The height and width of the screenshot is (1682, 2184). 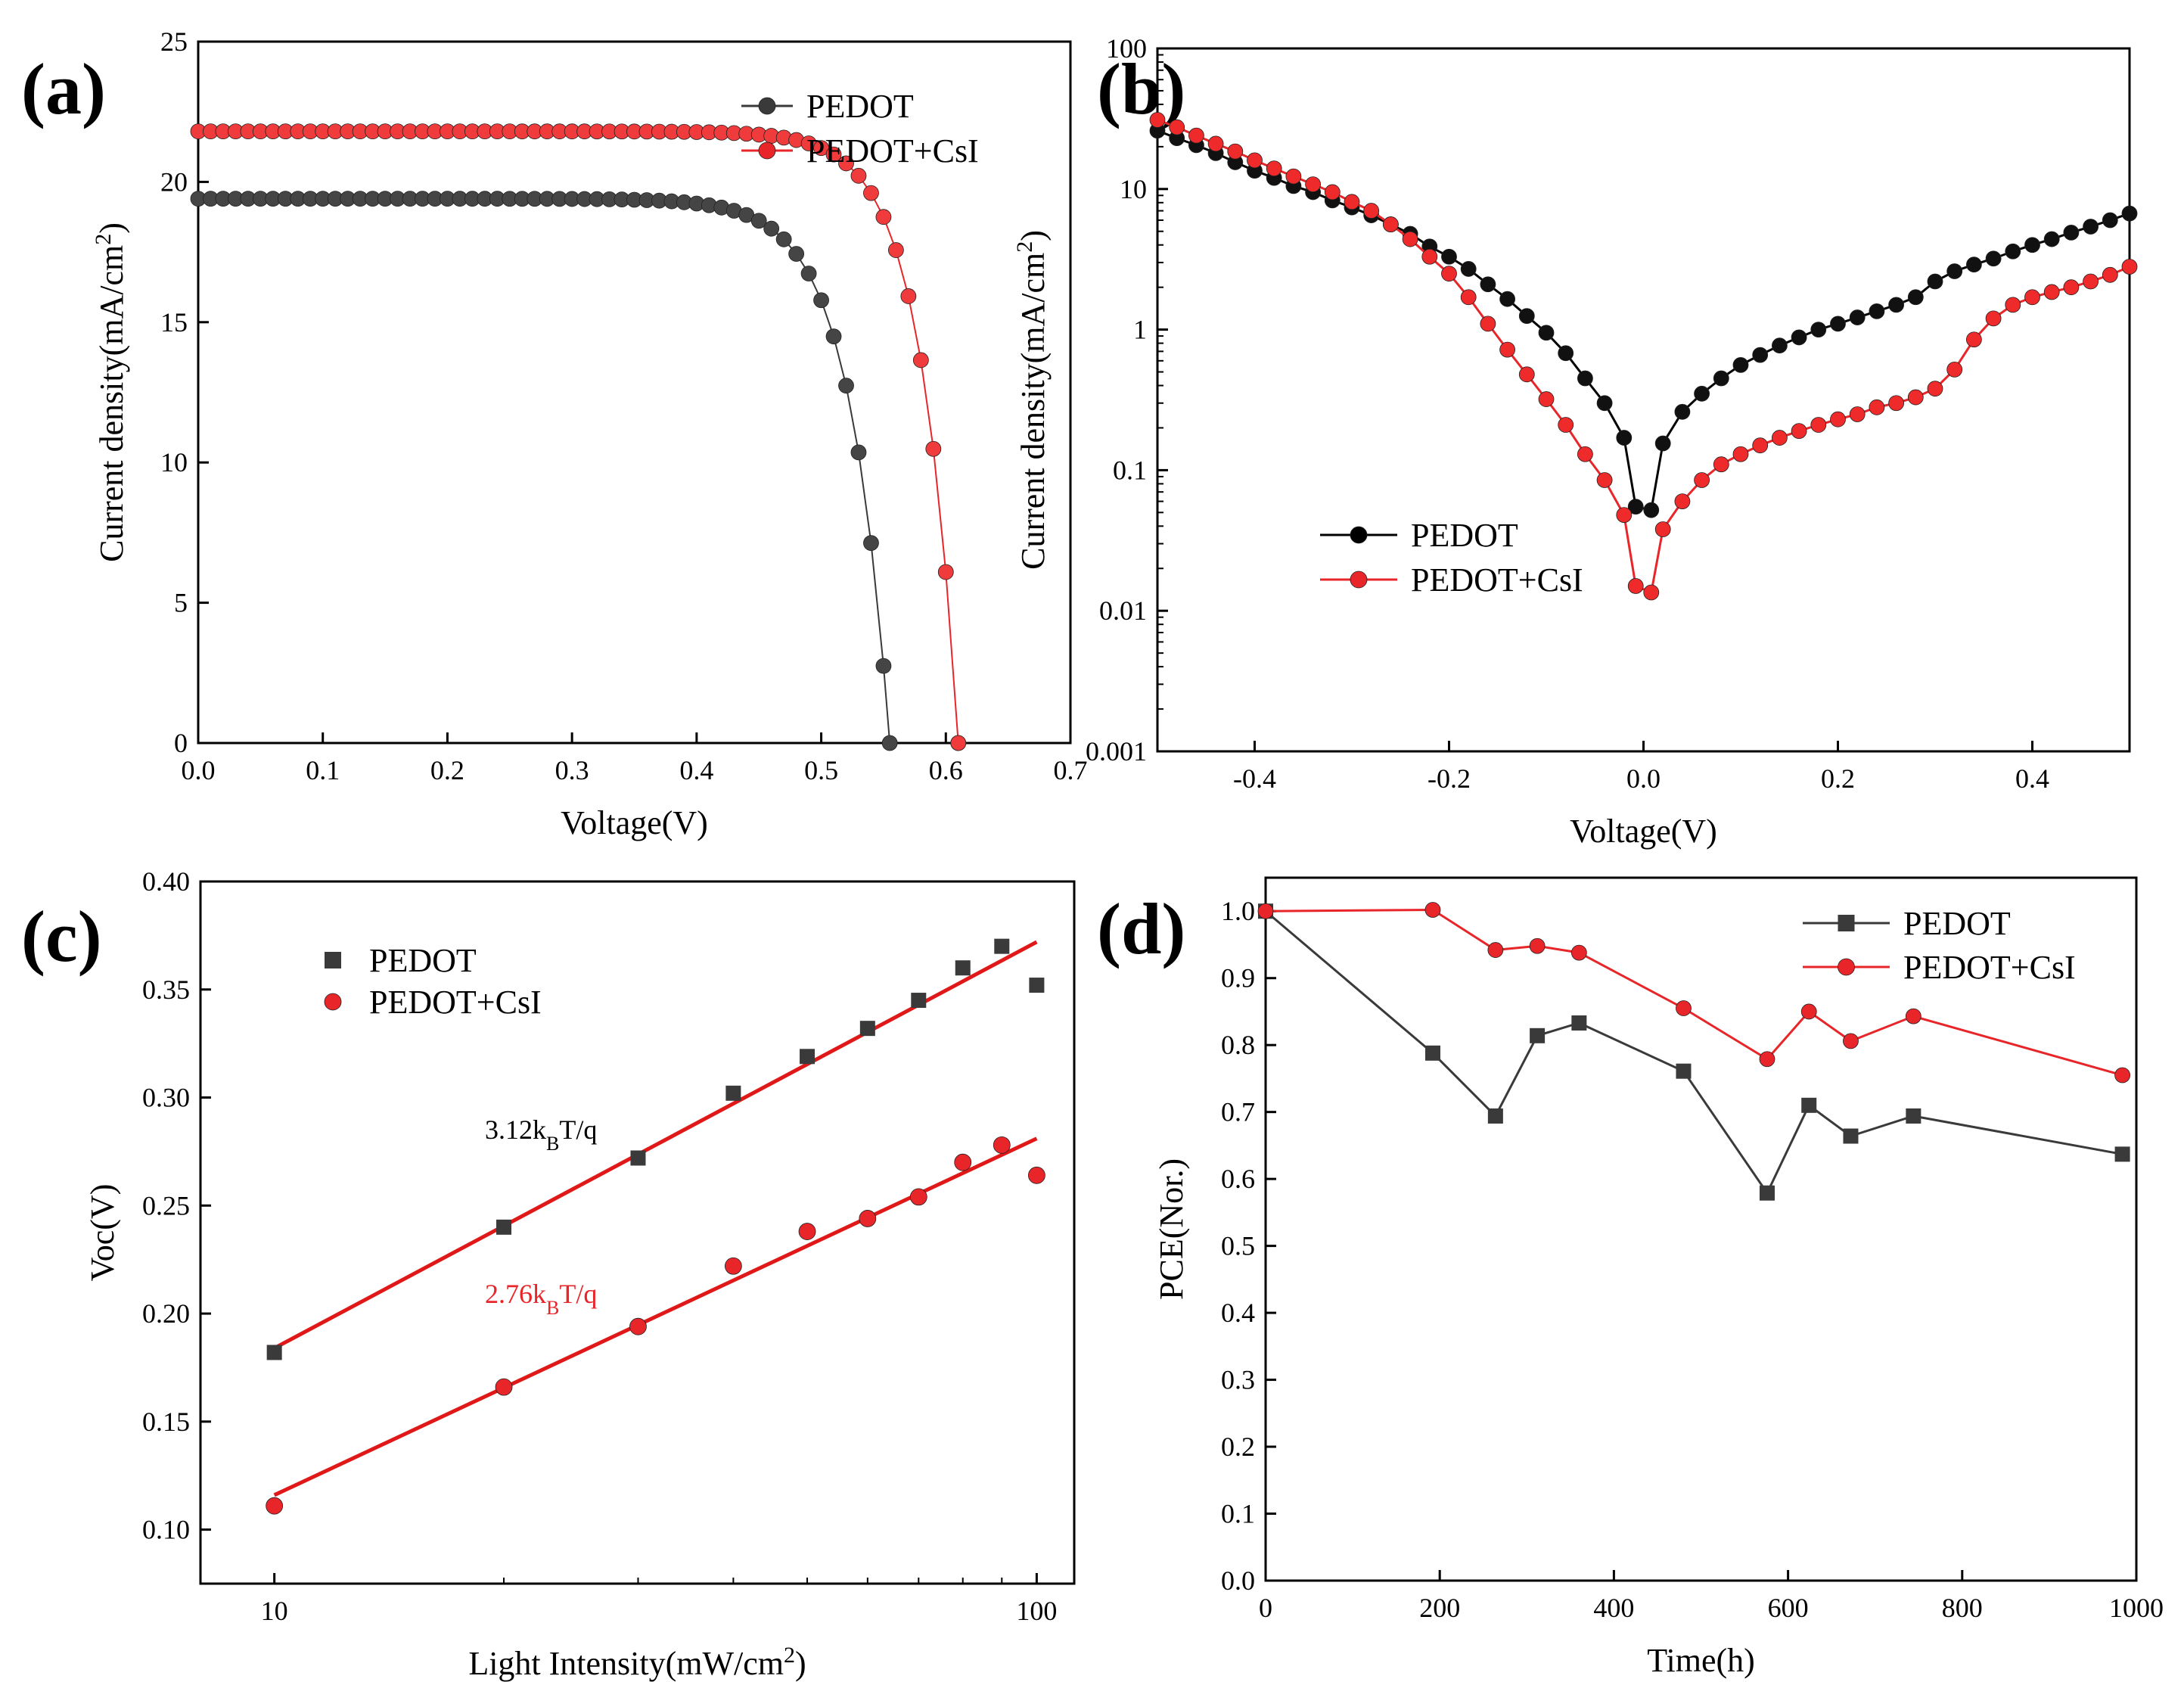 I want to click on legend-label: PEDOT+CsI, so click(x=892, y=150).